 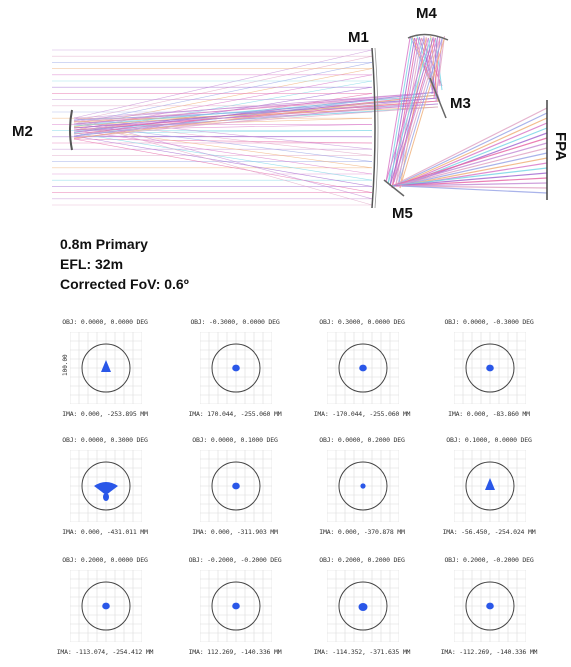 I want to click on label-m1: M1, so click(x=358, y=37).